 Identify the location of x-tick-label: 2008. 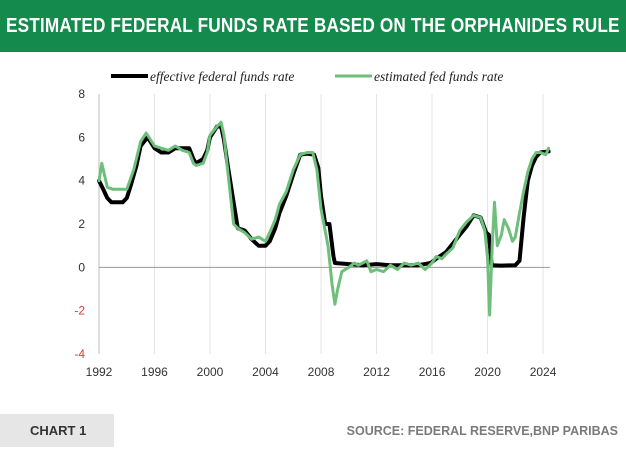
(321, 372).